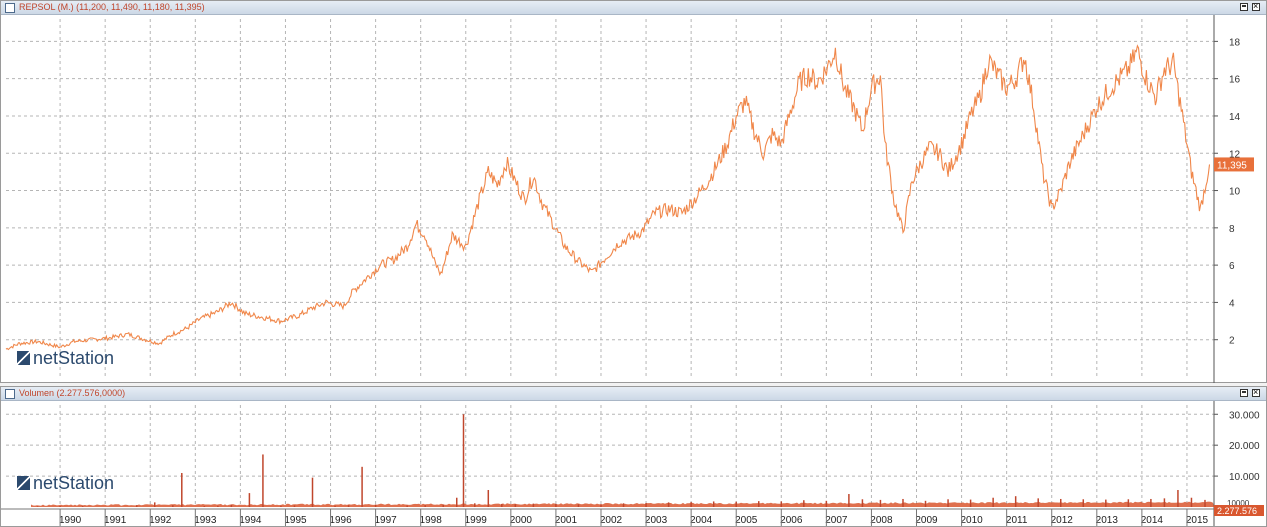 The height and width of the screenshot is (527, 1267). What do you see at coordinates (1244, 446) in the screenshot?
I see `volume-y-tick-label: 20.000` at bounding box center [1244, 446].